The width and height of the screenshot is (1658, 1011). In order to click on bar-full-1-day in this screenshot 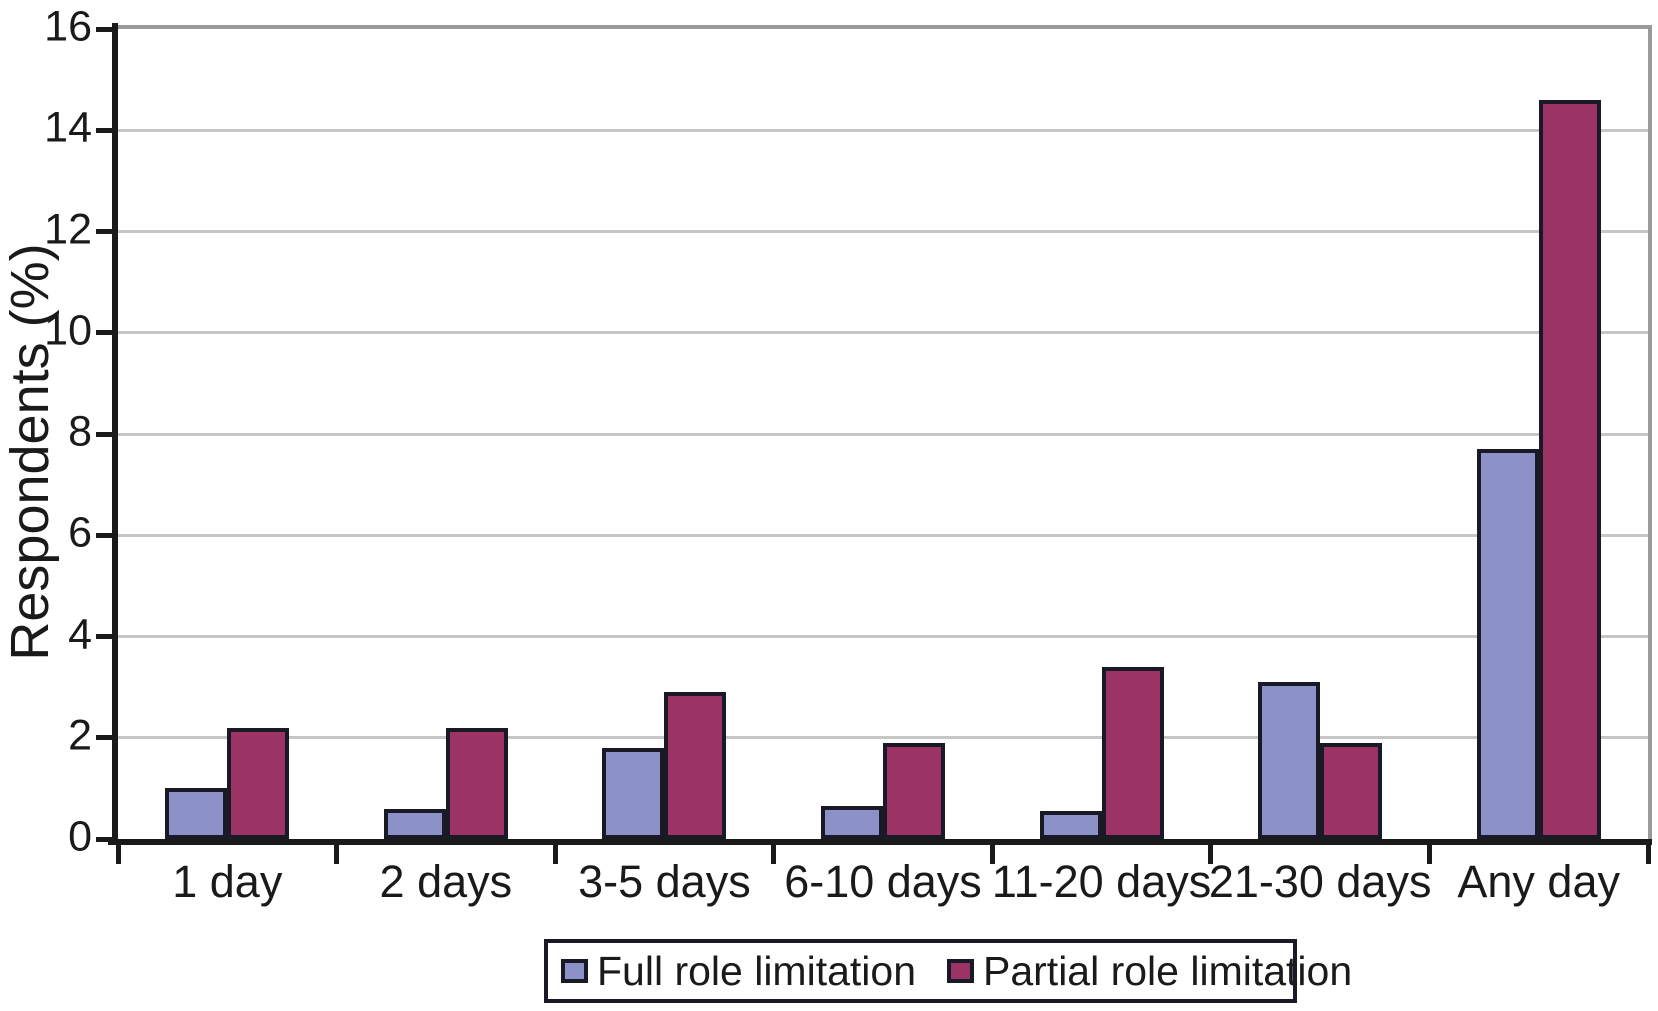, I will do `click(196, 813)`.